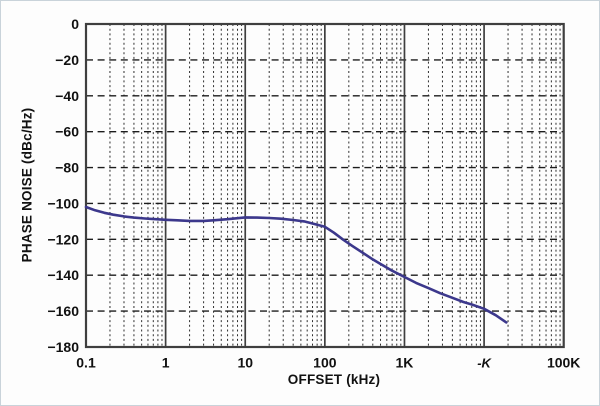 The image size is (600, 406). I want to click on y-tick-label: −120, so click(63, 239).